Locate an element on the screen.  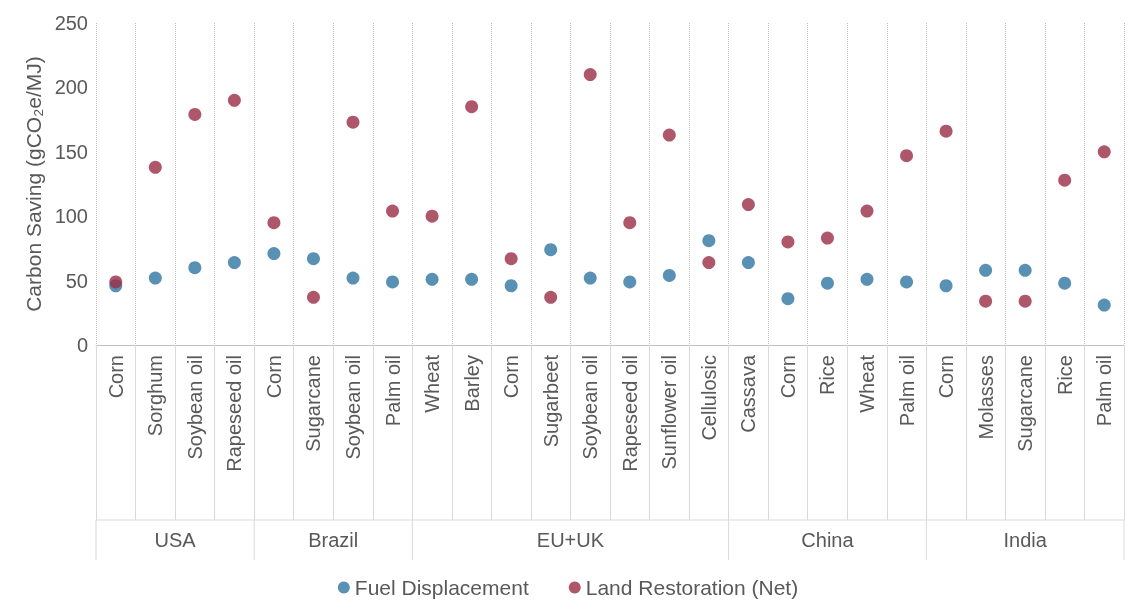
y-axis-title: Carbon Saving (gCO₂e/MJ) is located at coordinates (33, 184).